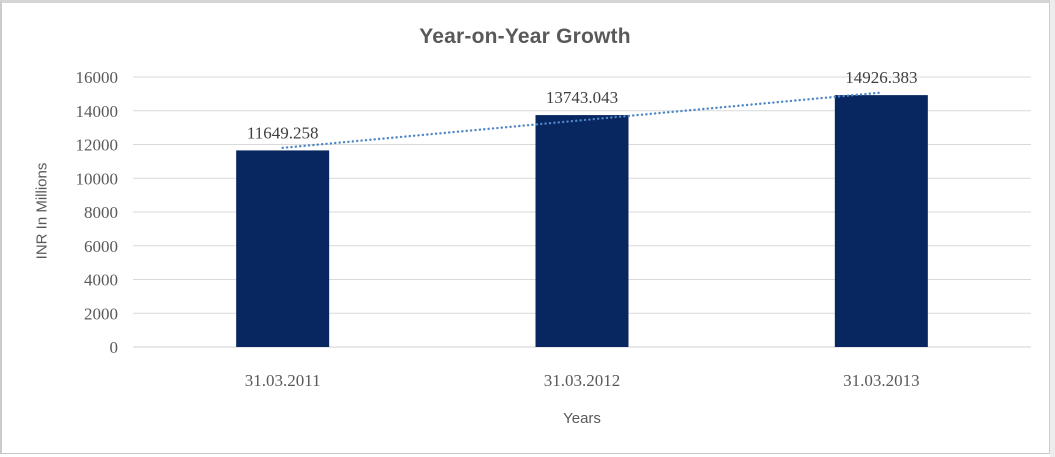 This screenshot has width=1055, height=457. Describe the element at coordinates (97, 178) in the screenshot. I see `y-tick-label: 10000` at that location.